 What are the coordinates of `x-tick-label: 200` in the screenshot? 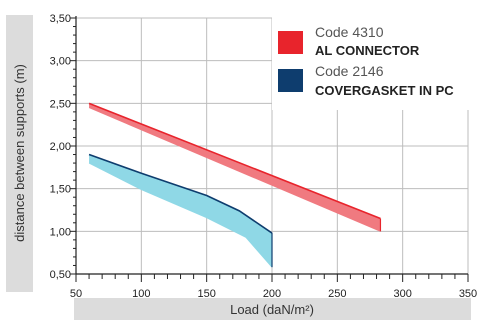 It's located at (272, 294).